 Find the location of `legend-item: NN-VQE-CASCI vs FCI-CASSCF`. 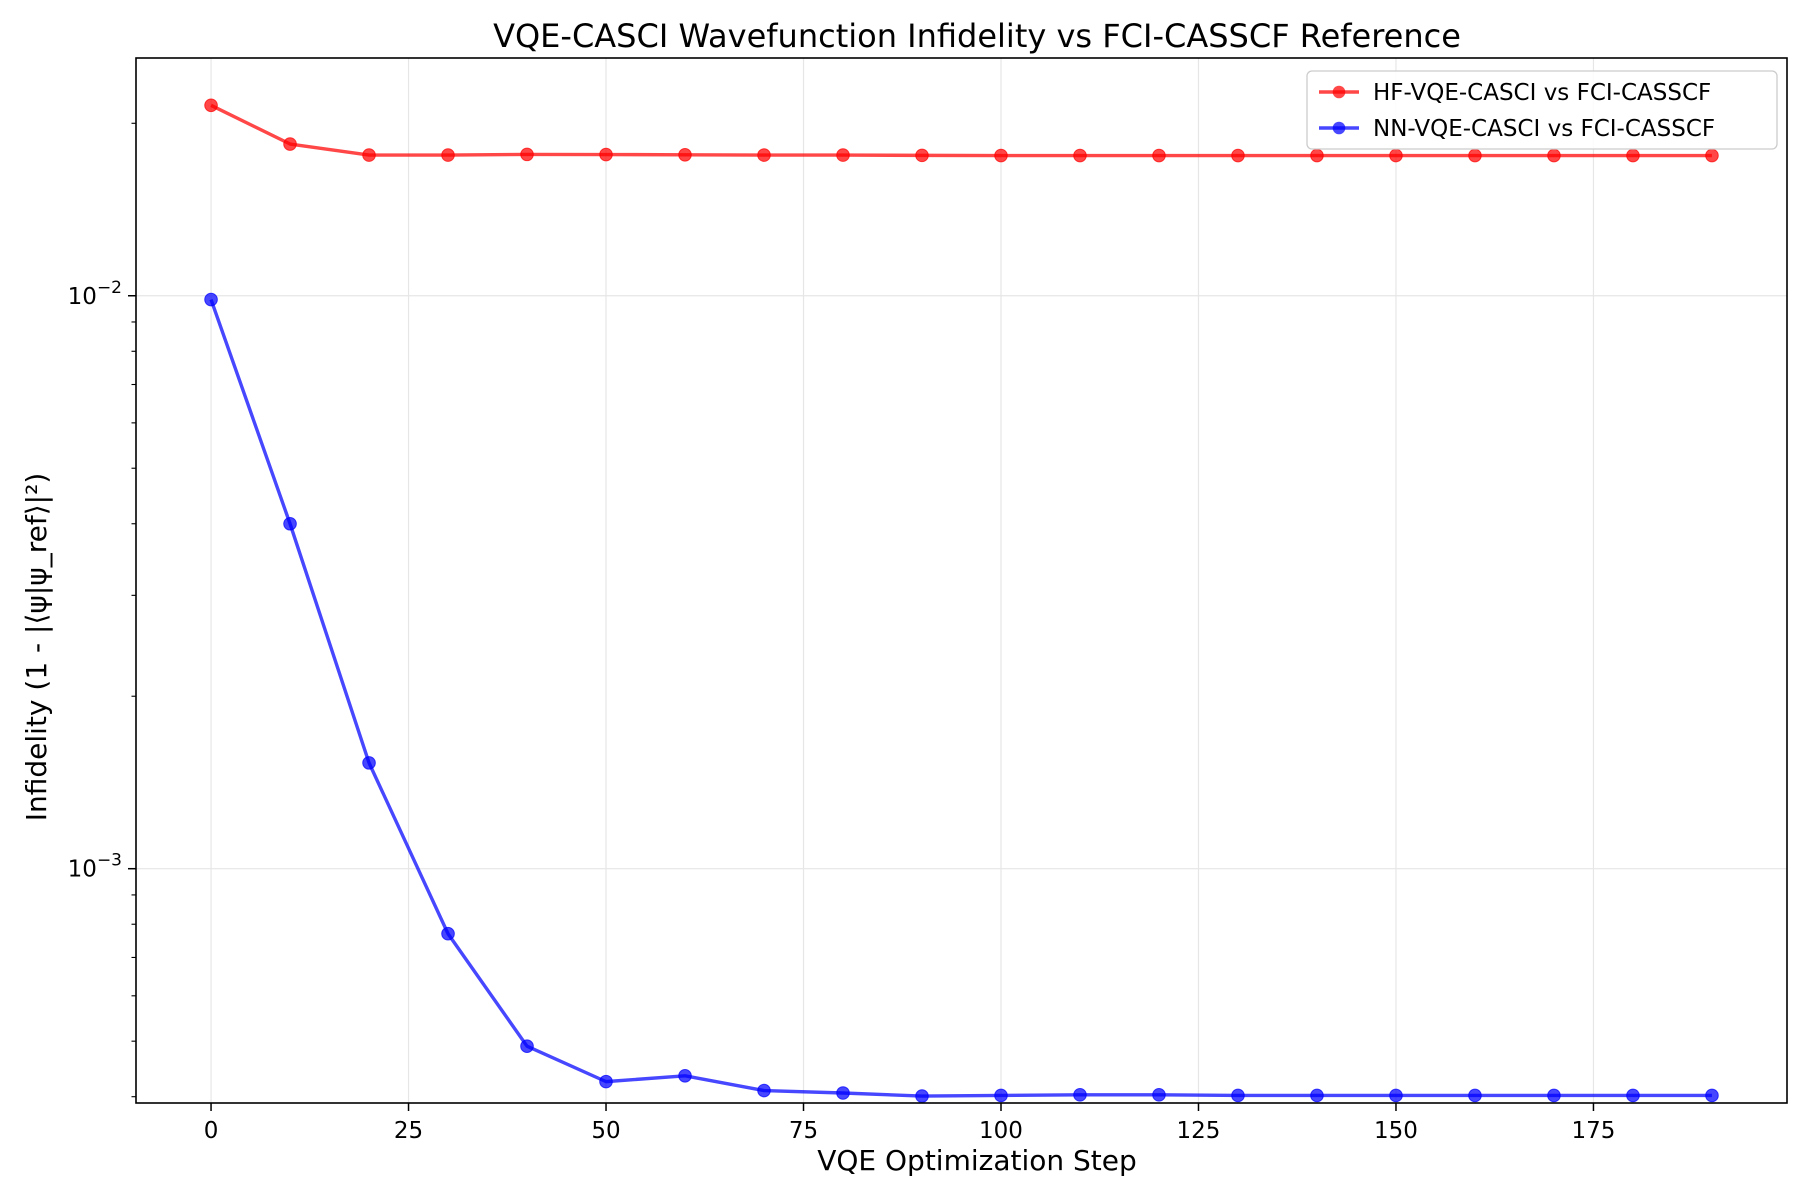

legend-item: NN-VQE-CASCI vs FCI-CASSCF is located at coordinates (1517, 129).